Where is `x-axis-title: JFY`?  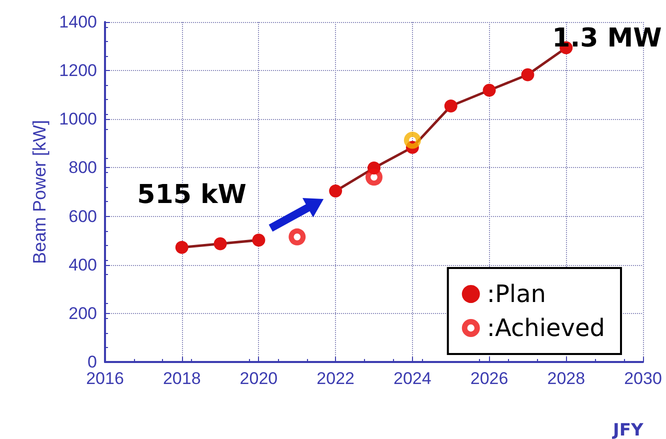 x-axis-title: JFY is located at coordinates (628, 429).